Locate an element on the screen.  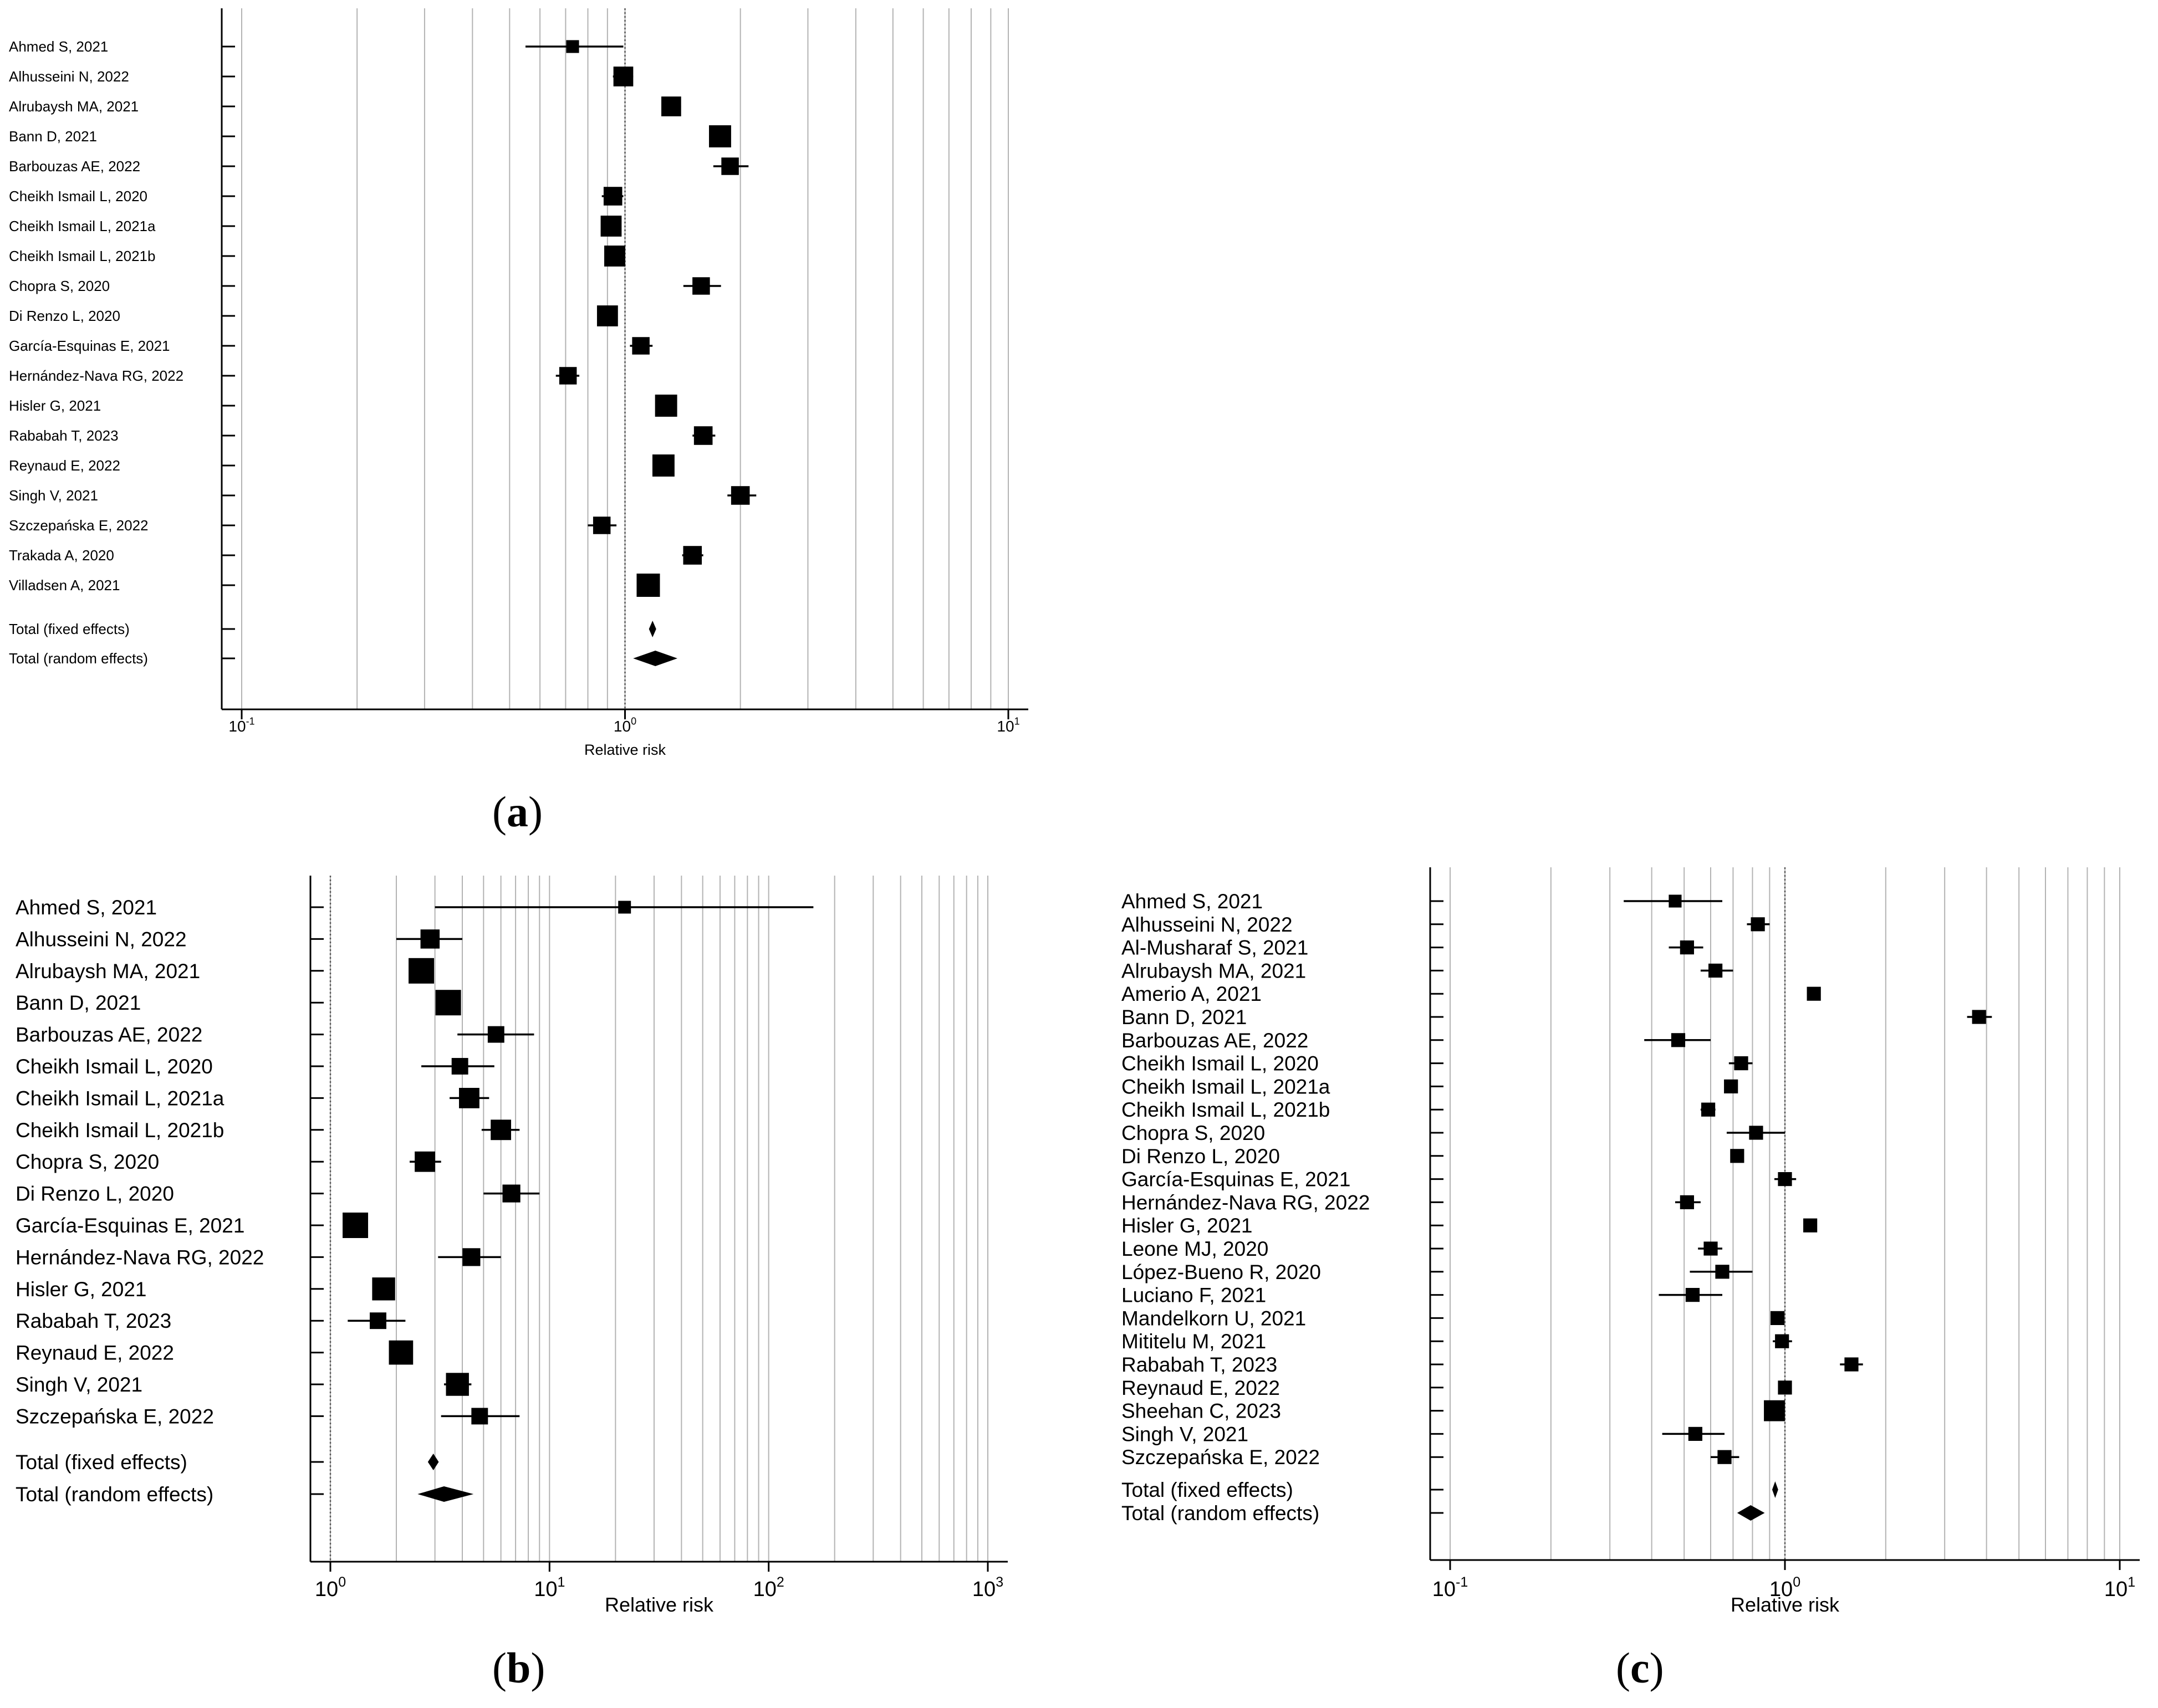
study-label: Singh V, 2021 is located at coordinates (1184, 1434).